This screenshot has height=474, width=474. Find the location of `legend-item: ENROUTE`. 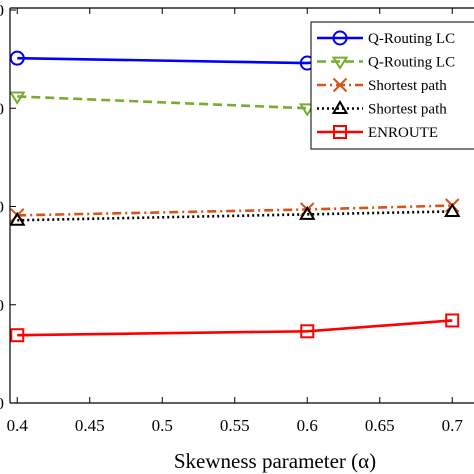

legend-item: ENROUTE is located at coordinates (377, 133).